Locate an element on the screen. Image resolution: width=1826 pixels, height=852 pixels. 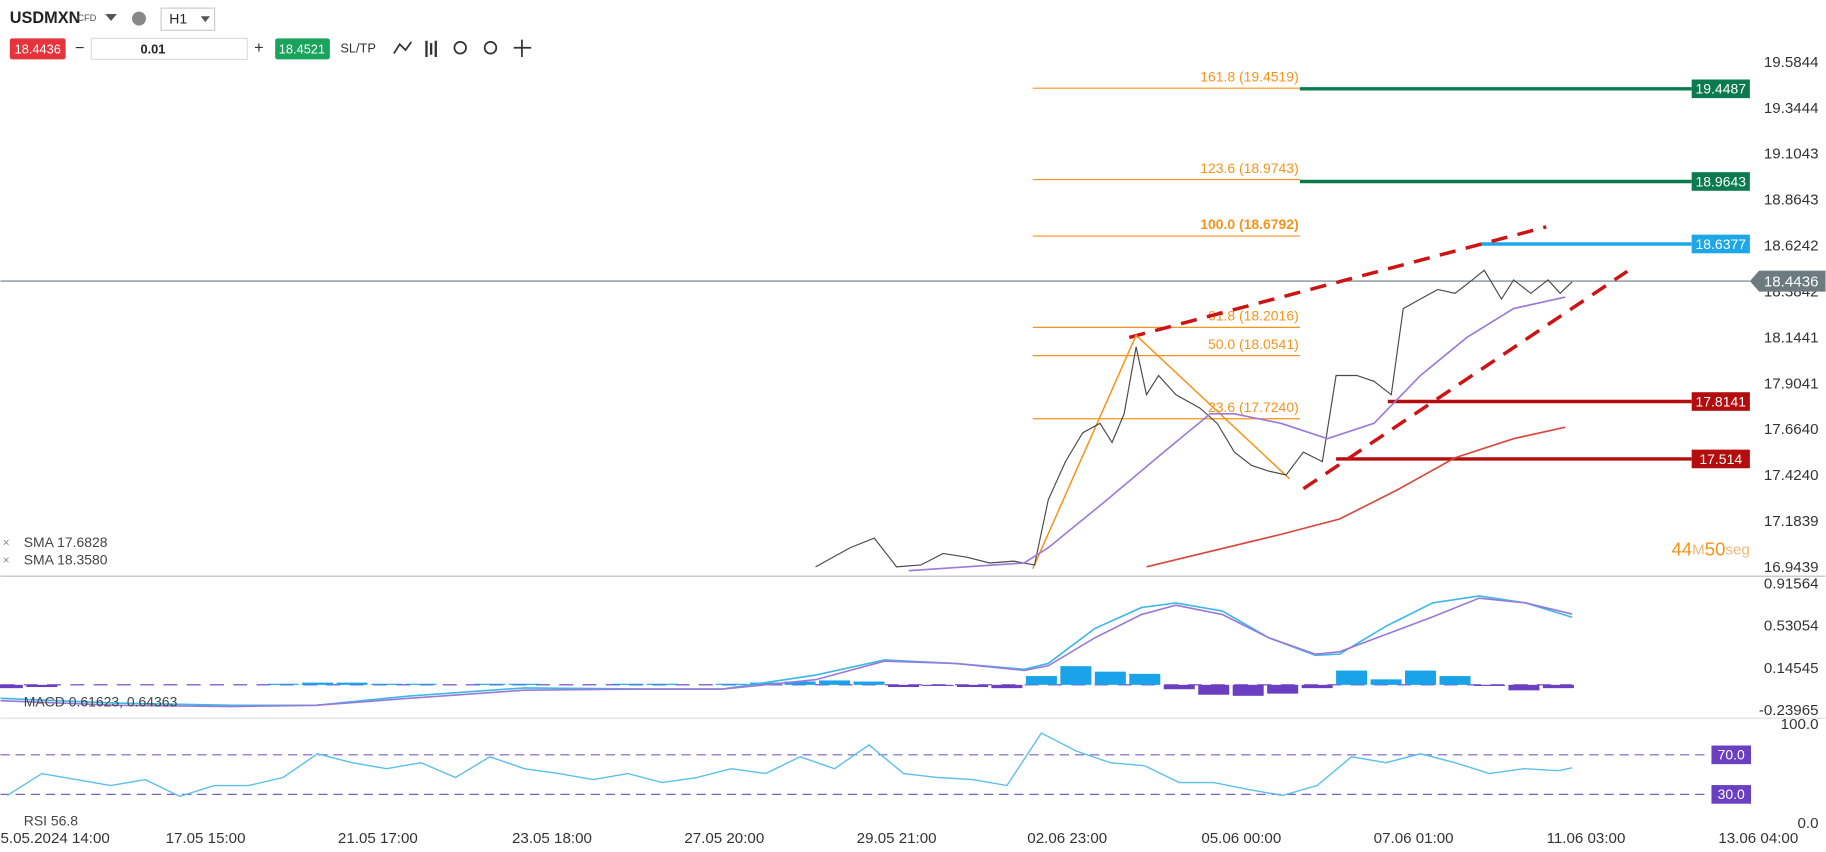
symbol: USDMXN is located at coordinates (45, 18).